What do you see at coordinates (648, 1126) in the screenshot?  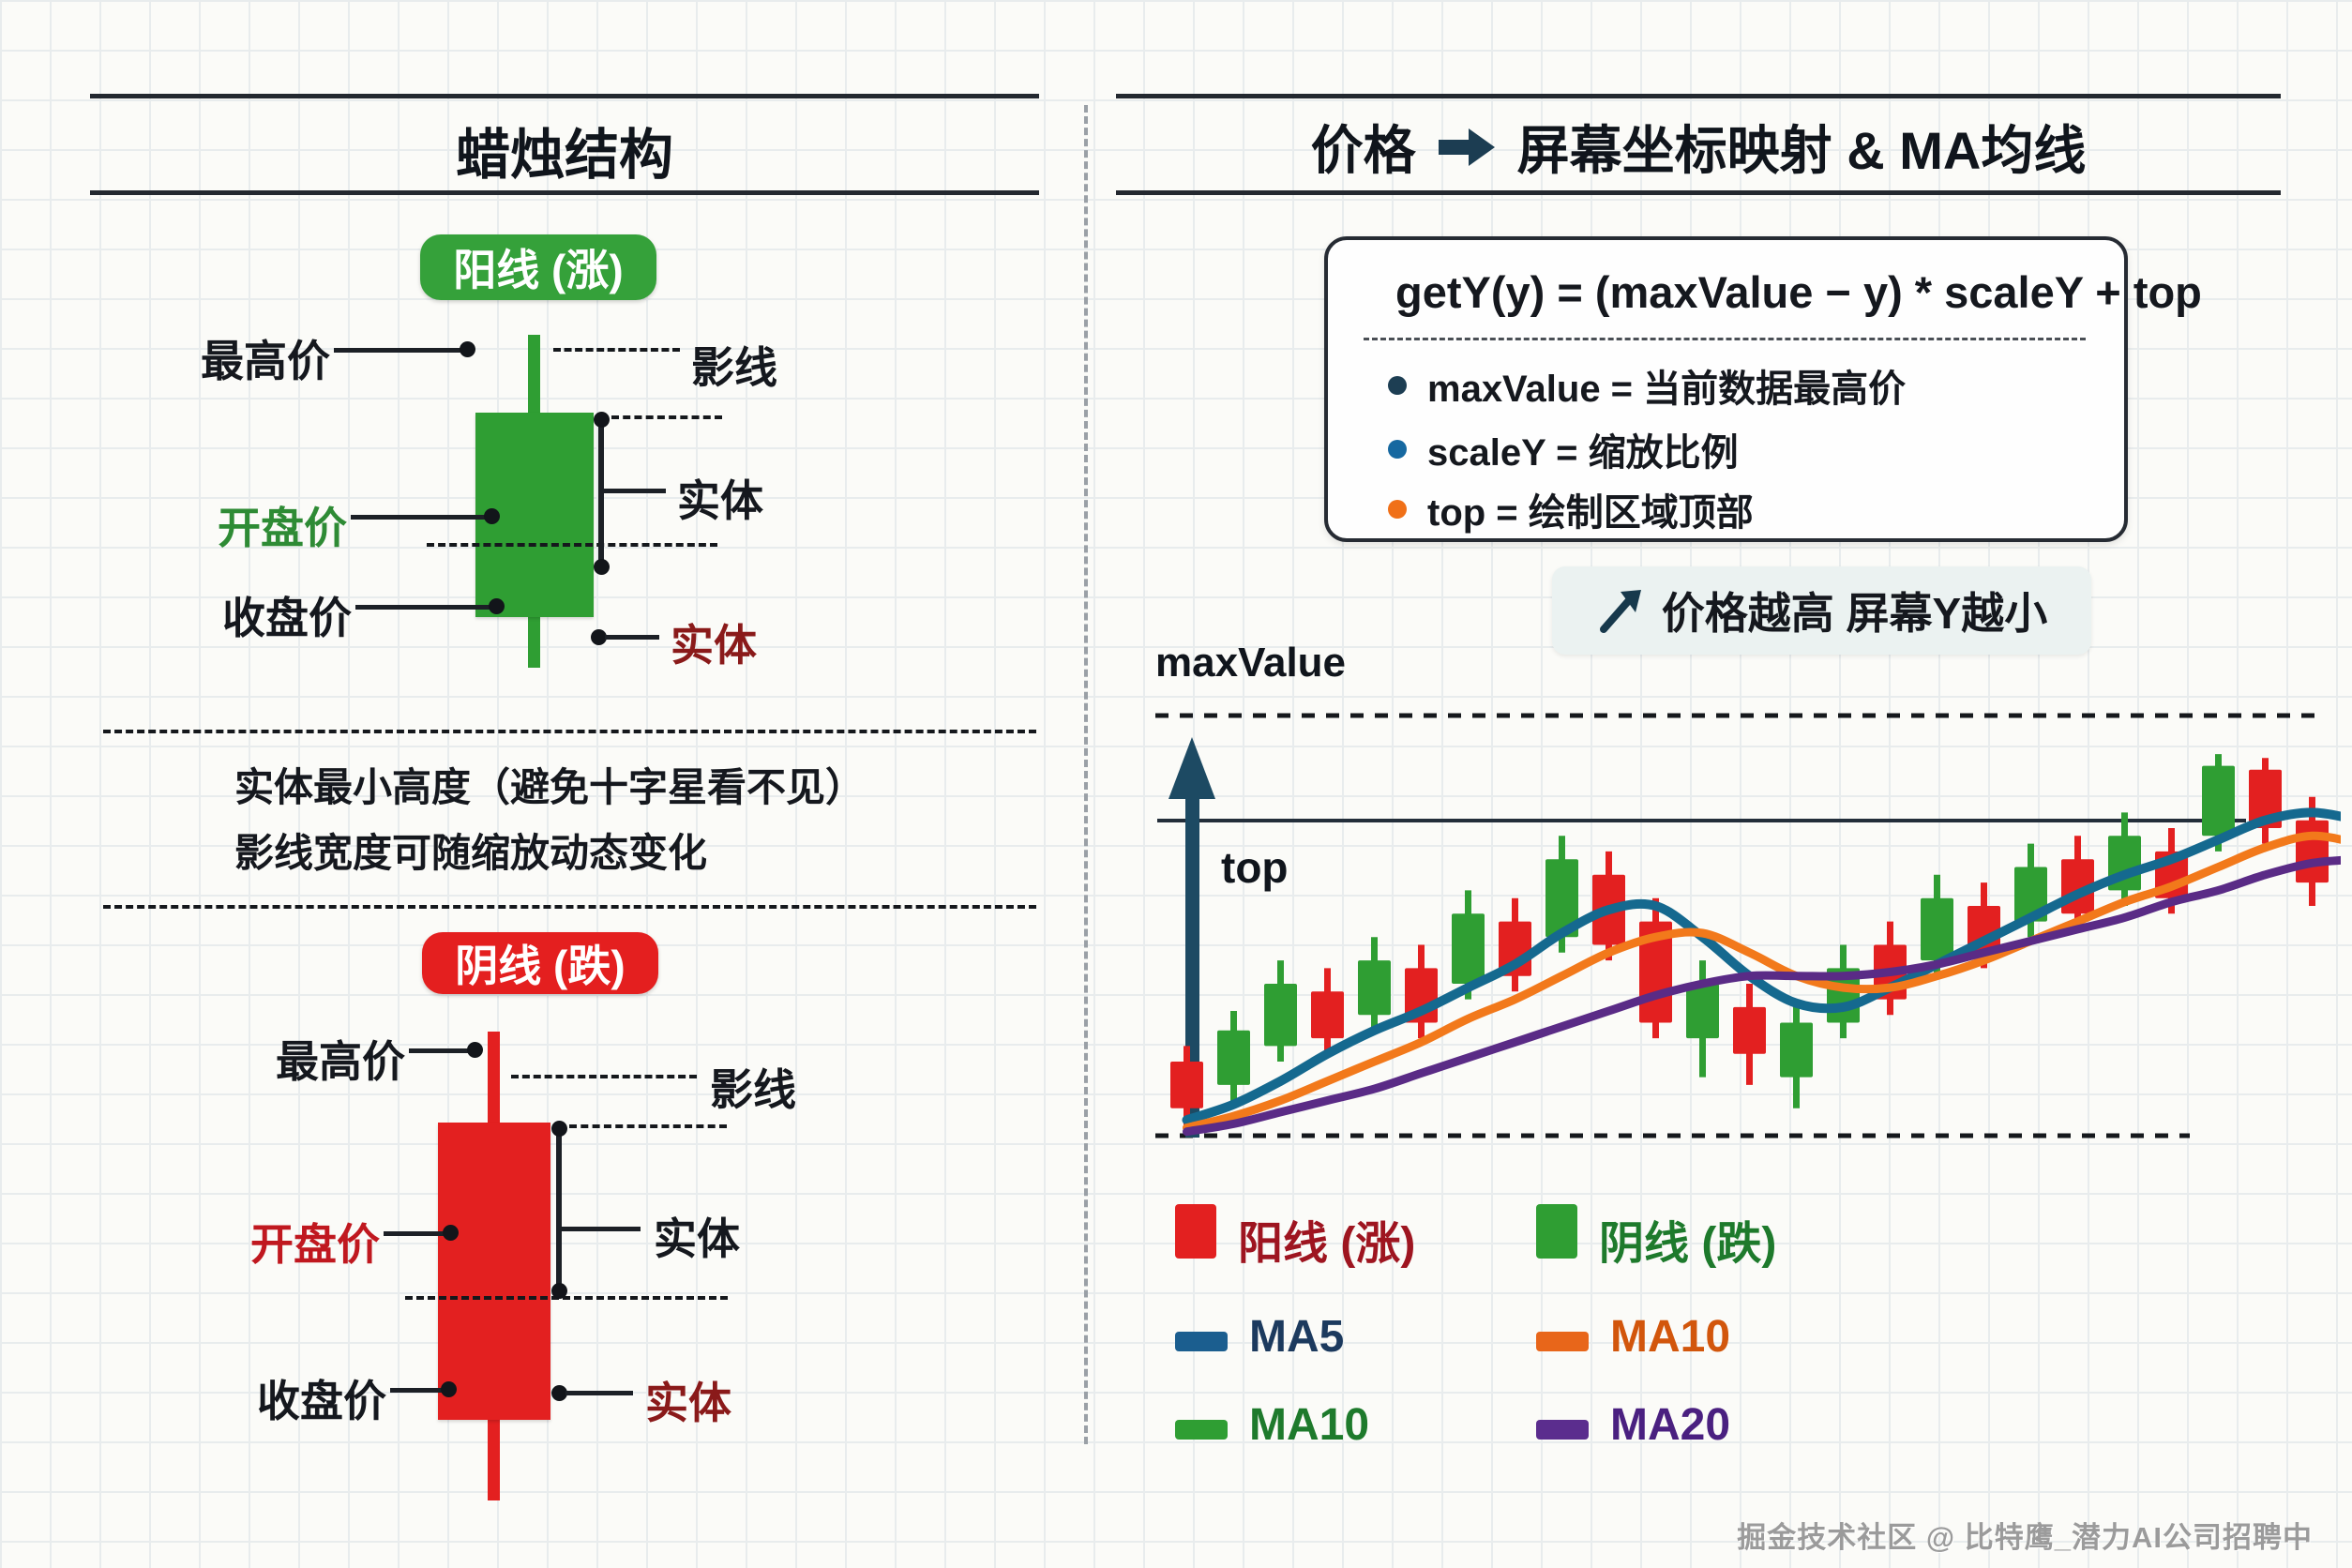 I see `red-bodytop-dashline` at bounding box center [648, 1126].